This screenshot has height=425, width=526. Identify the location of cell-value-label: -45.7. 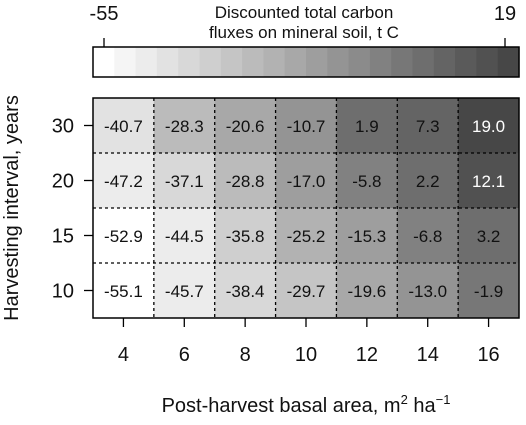
(184, 291).